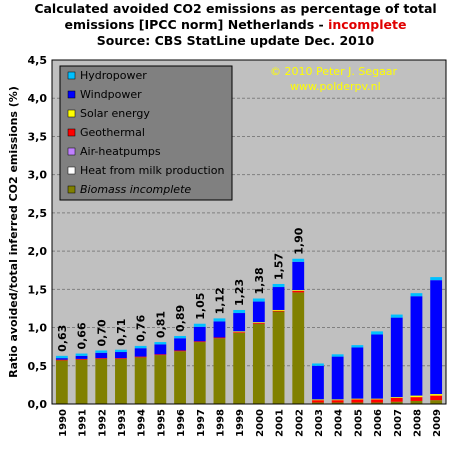 Image resolution: width=471 pixels, height=450 pixels. I want to click on x-tick-label: 2002, so click(299, 423).